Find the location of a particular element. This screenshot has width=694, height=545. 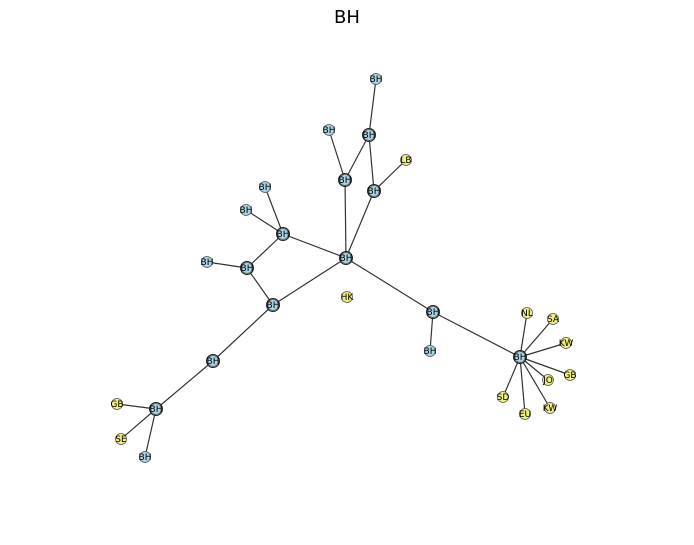

node-label: JO is located at coordinates (547, 381).